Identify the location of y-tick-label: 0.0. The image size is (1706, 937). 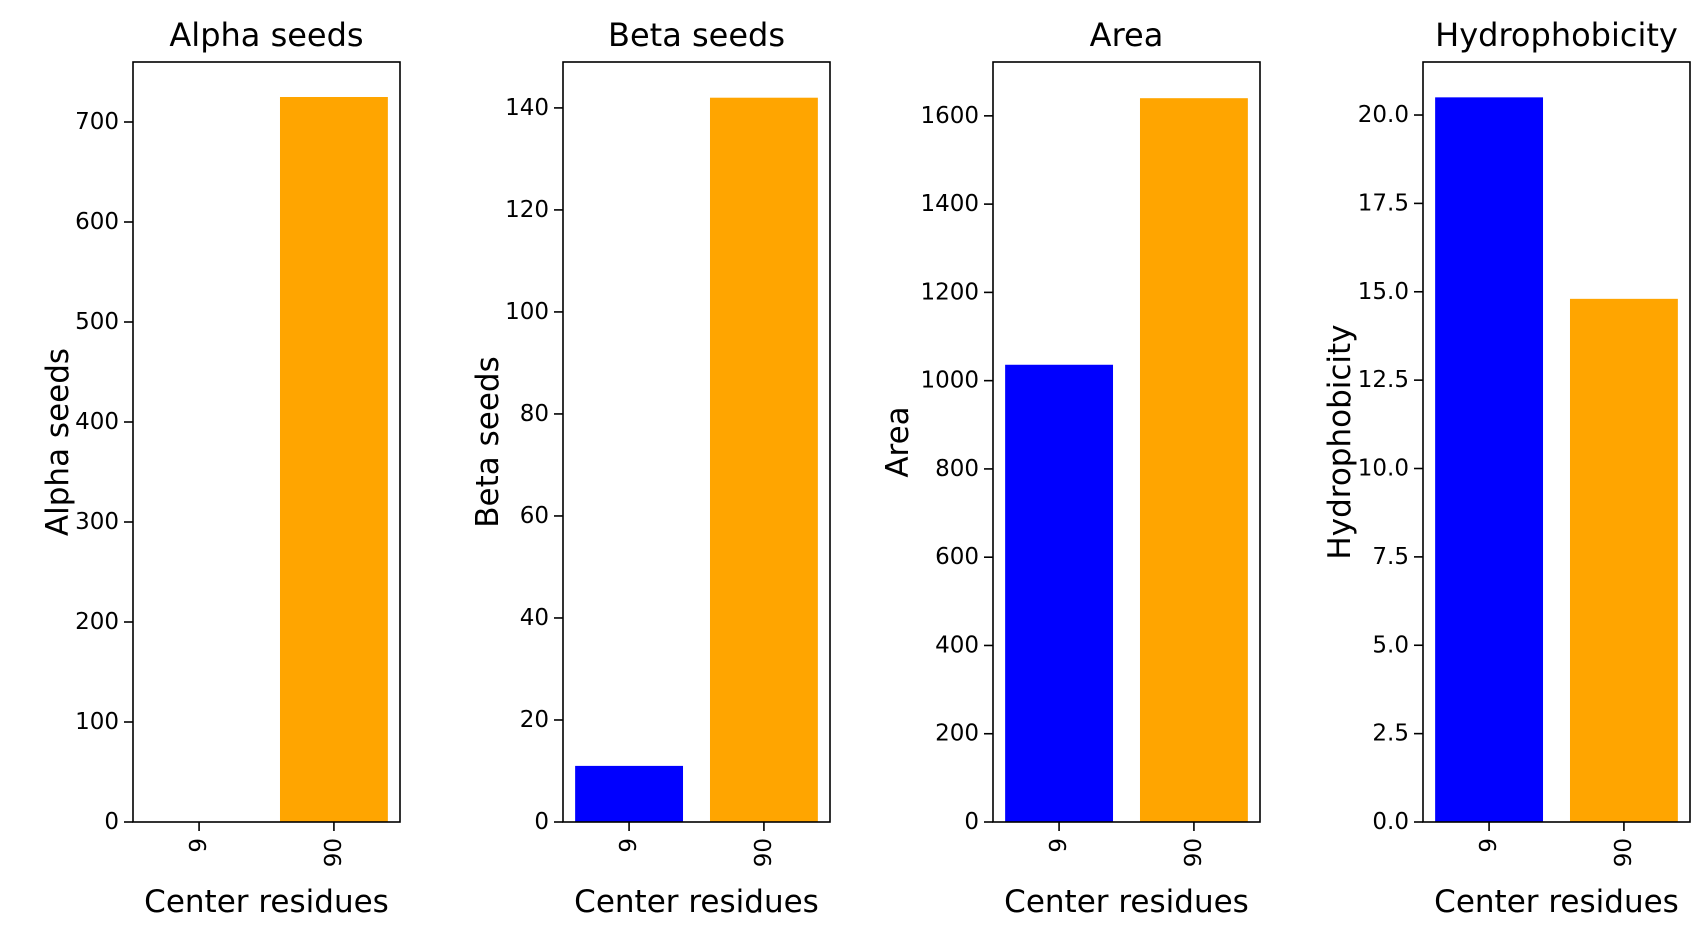
(1390, 822).